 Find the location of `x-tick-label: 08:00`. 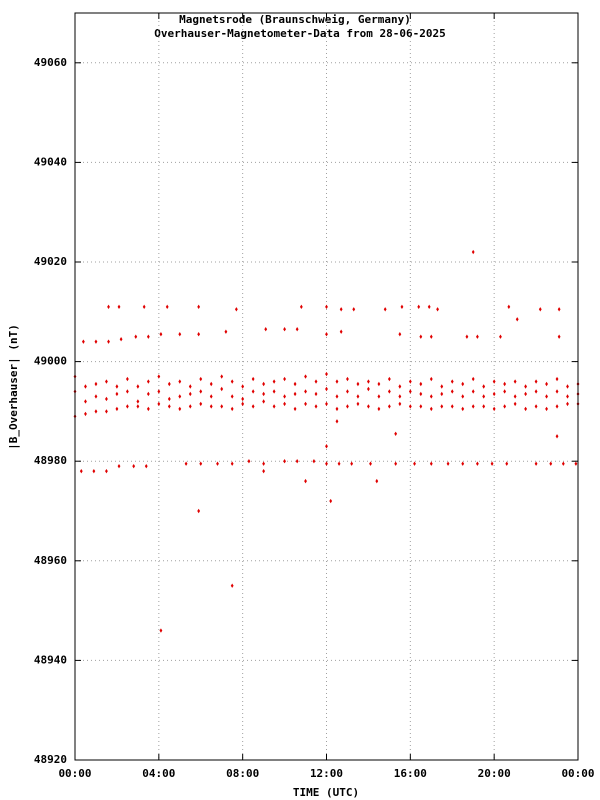

x-tick-label: 08:00 is located at coordinates (242, 773).